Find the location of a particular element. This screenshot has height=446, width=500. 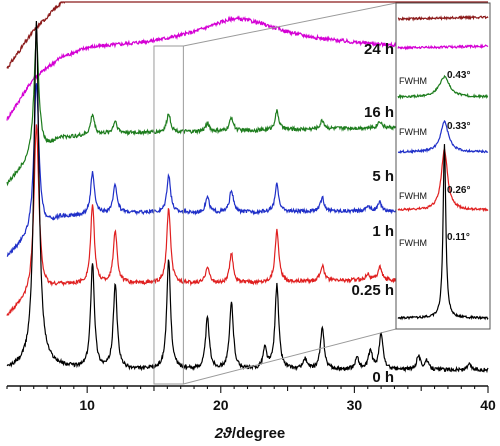

inset-line-0-h is located at coordinates (443, 232).